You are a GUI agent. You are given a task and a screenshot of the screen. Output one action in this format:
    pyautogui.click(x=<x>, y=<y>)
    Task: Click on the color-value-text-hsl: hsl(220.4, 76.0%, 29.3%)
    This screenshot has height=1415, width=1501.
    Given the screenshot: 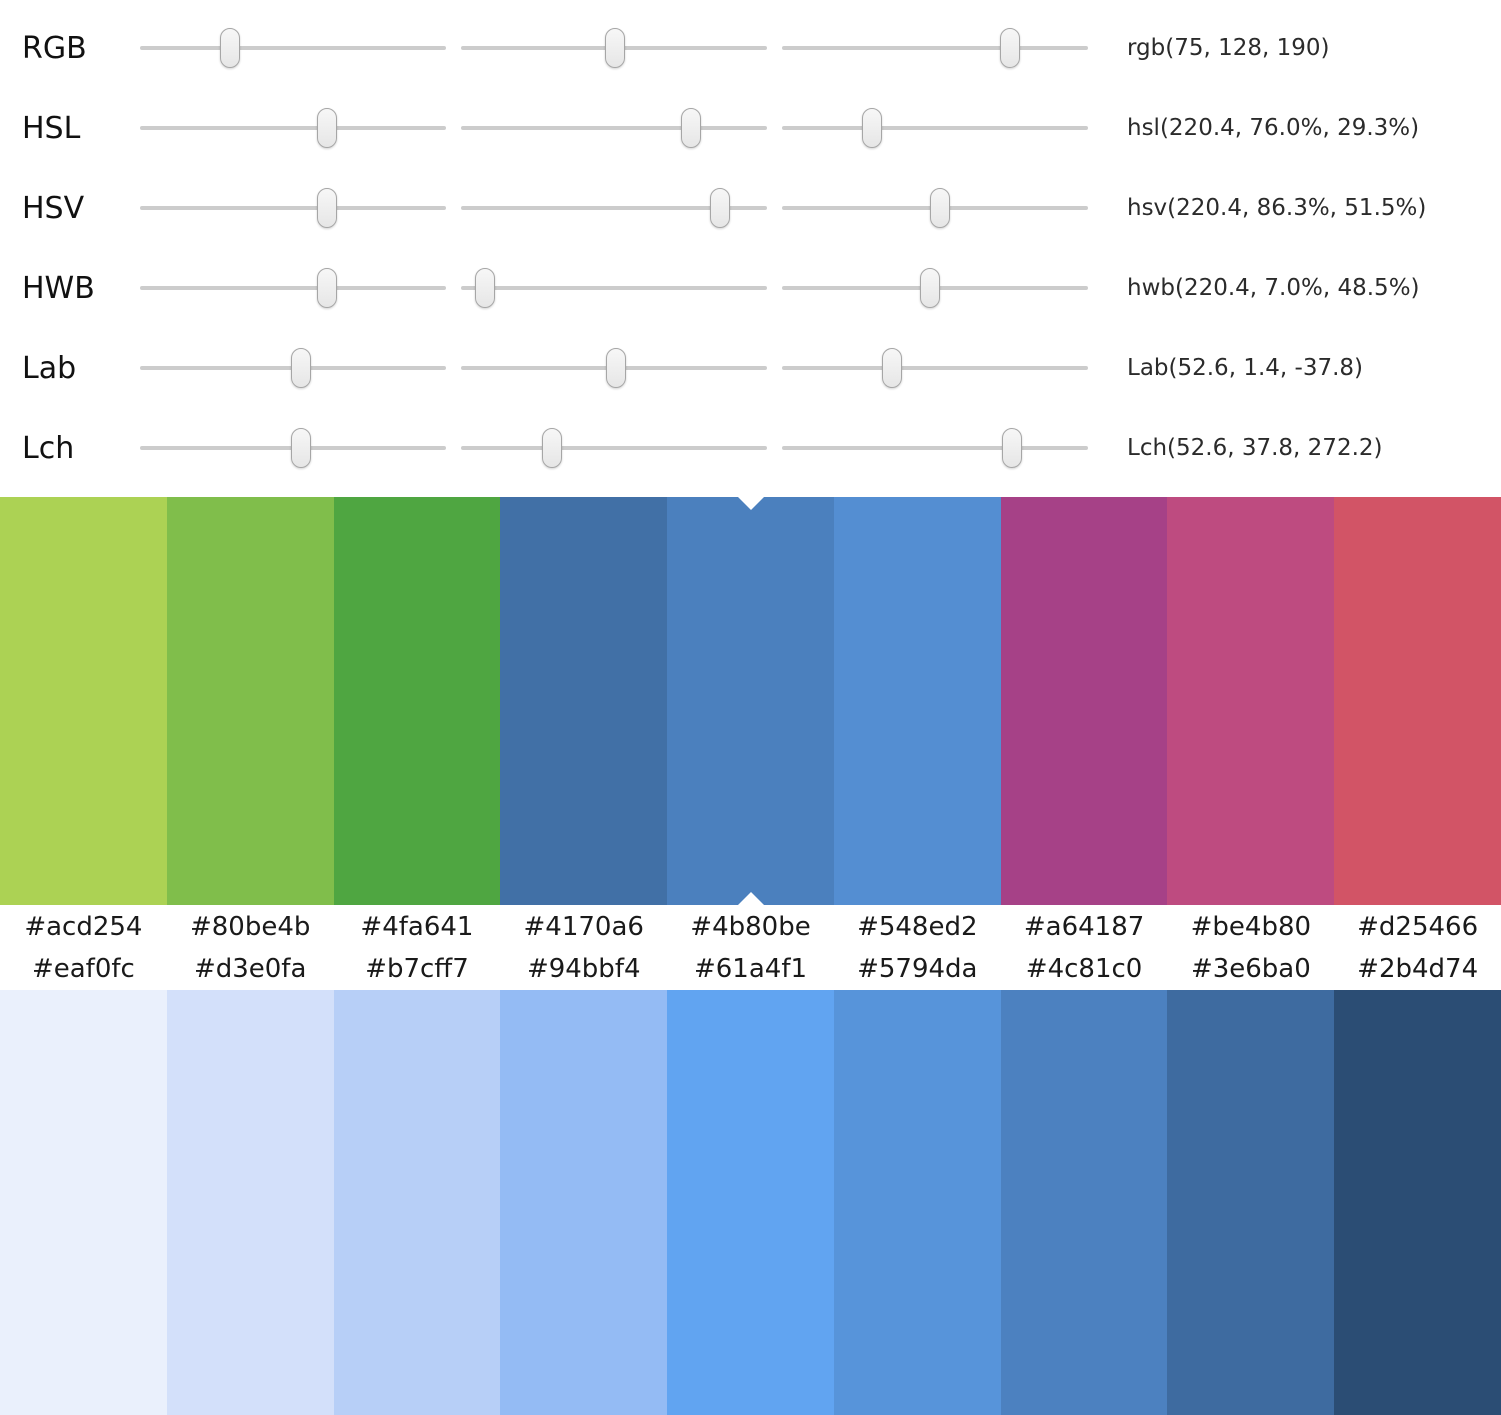 What is the action you would take?
    pyautogui.click(x=1273, y=128)
    